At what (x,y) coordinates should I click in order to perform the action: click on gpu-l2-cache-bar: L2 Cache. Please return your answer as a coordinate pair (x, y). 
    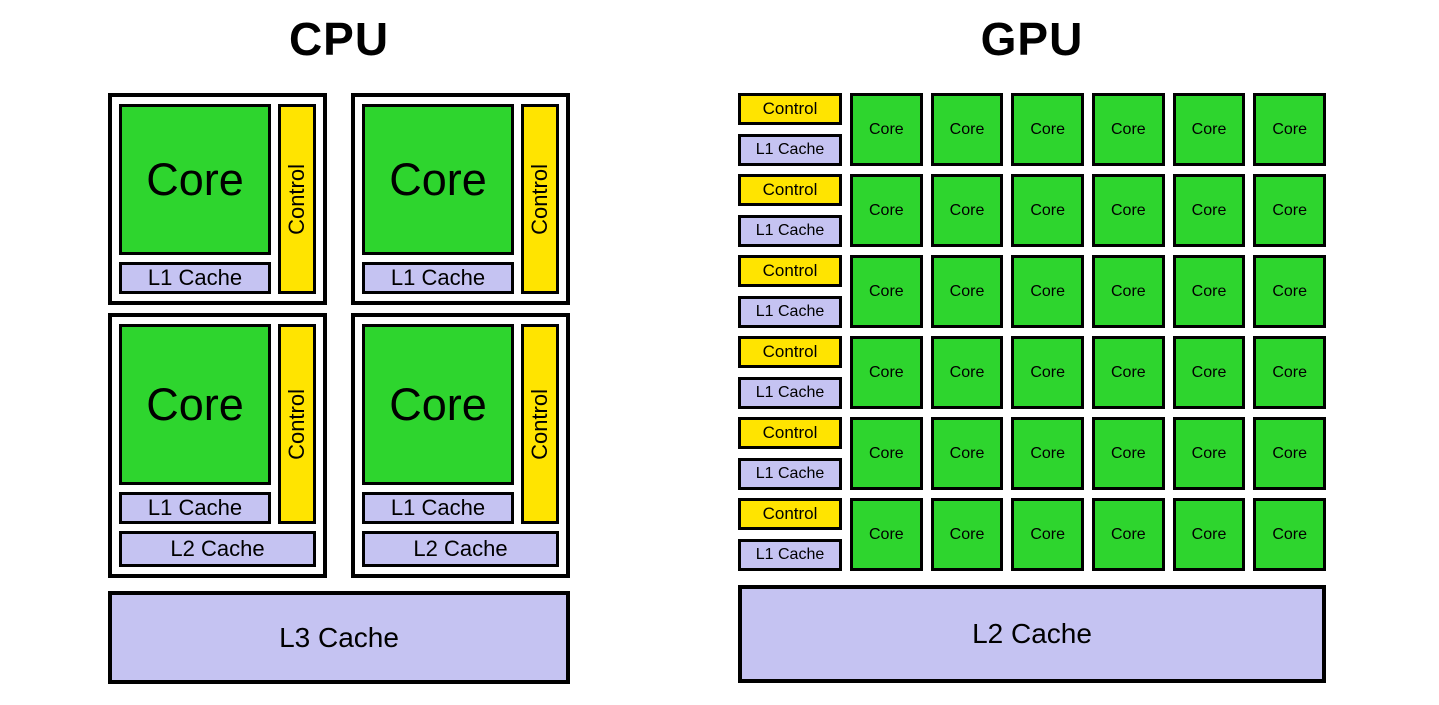
    Looking at the image, I should click on (1032, 634).